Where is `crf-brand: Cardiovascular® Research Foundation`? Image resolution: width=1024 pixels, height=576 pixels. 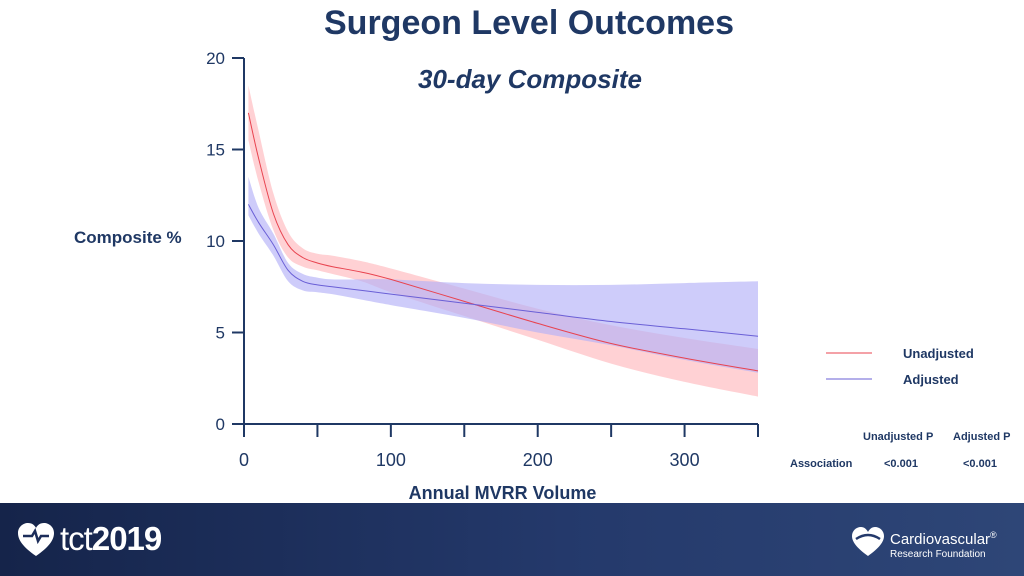
crf-brand: Cardiovascular® Research Foundation is located at coordinates (943, 544).